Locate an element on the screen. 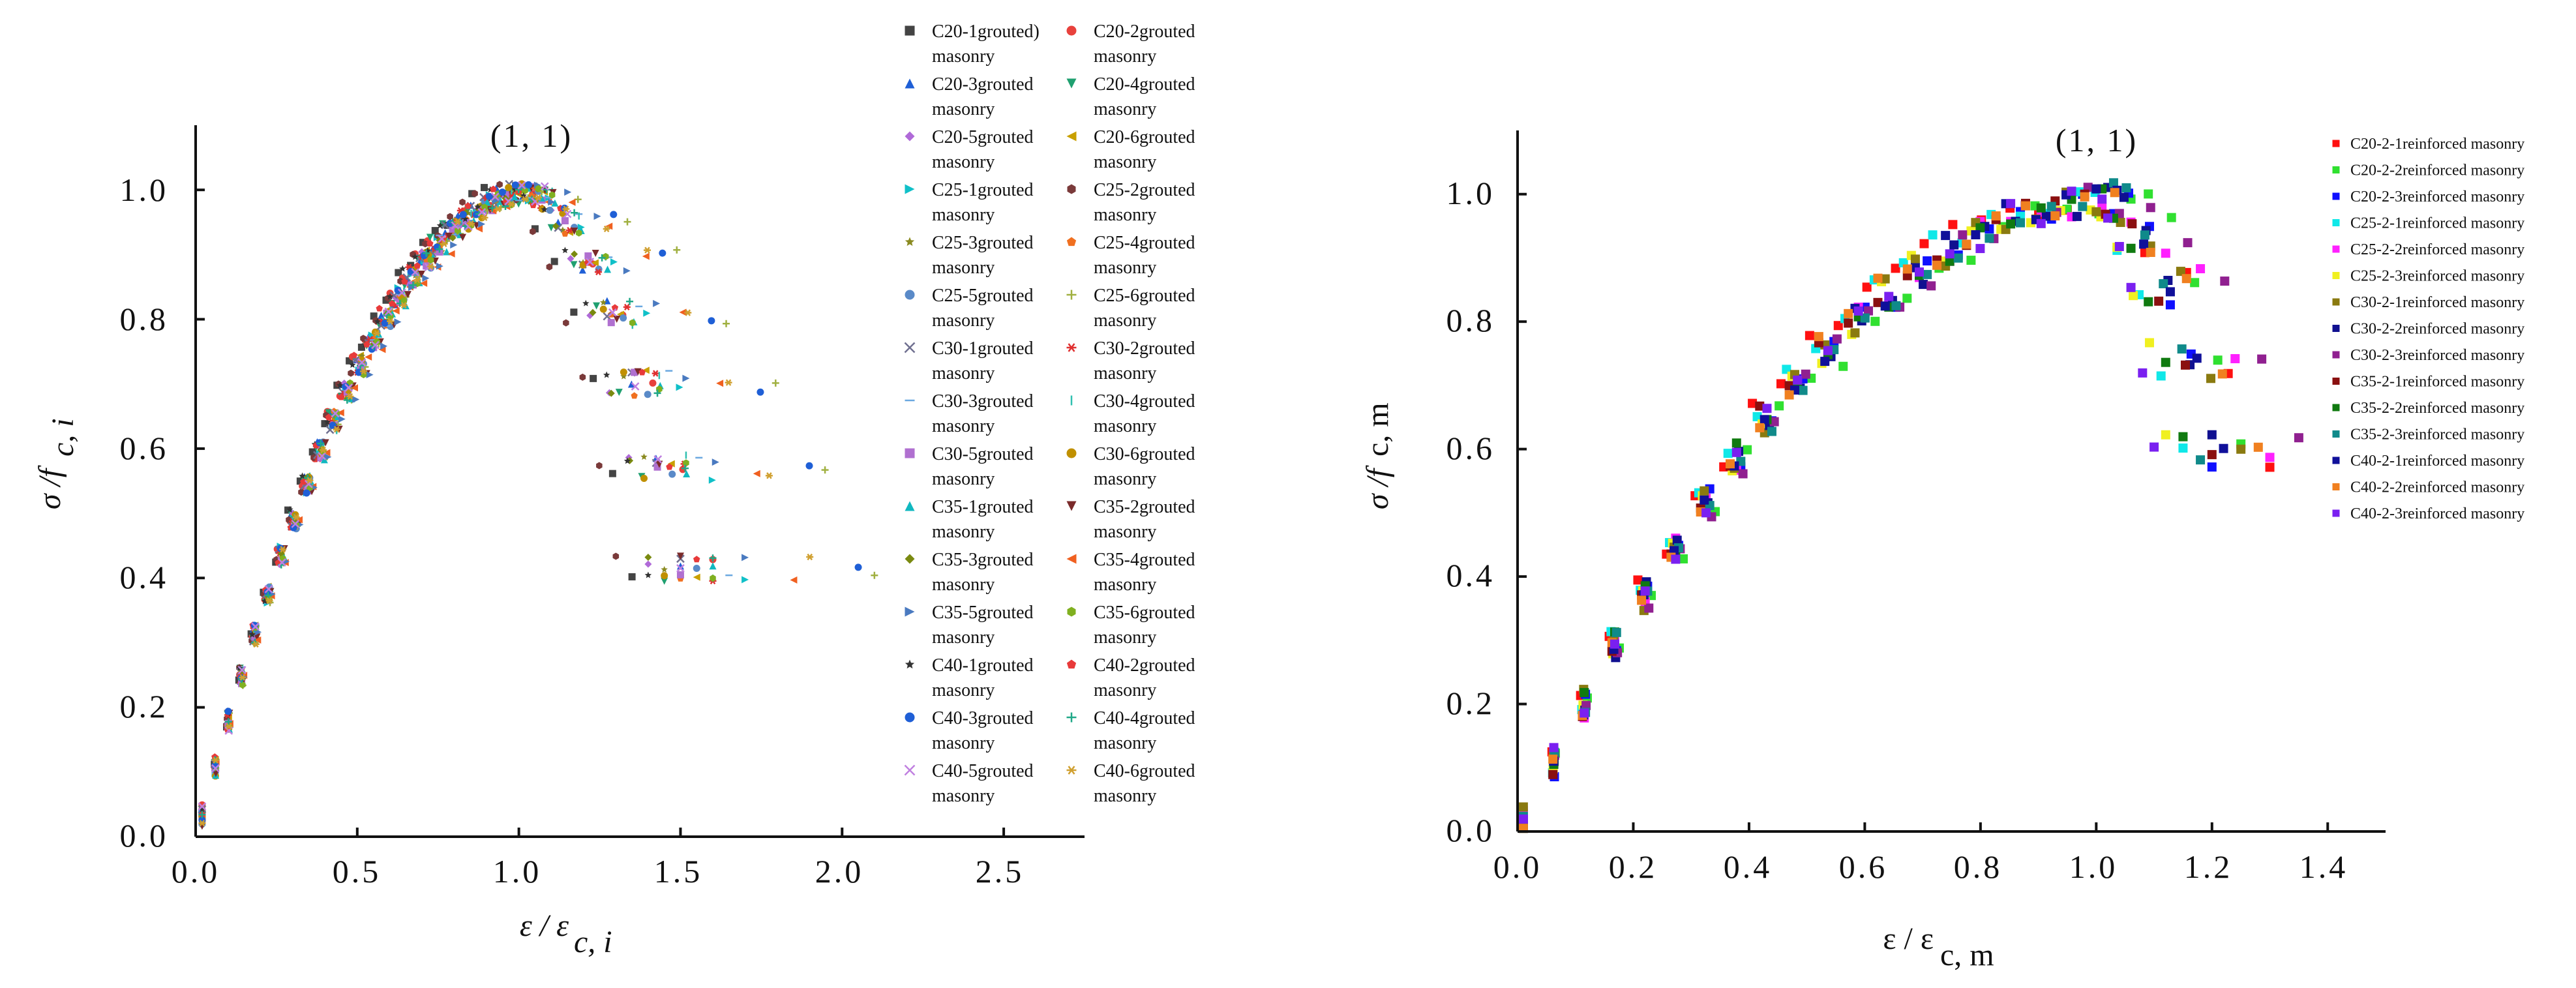 The image size is (2576, 988). right-point-14-d3 is located at coordinates (2131, 287).